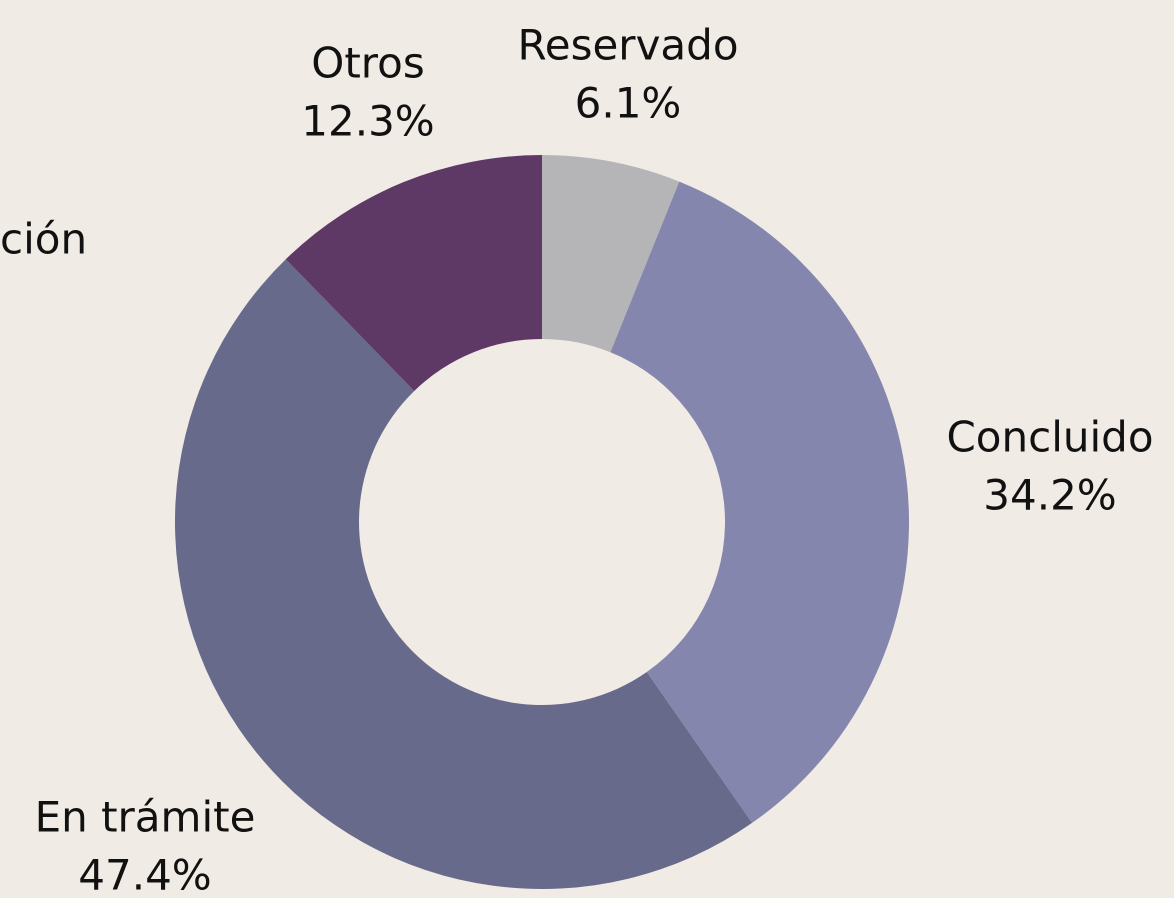 The image size is (1174, 898). Describe the element at coordinates (145, 817) in the screenshot. I see `slice-label: En trámite` at that location.